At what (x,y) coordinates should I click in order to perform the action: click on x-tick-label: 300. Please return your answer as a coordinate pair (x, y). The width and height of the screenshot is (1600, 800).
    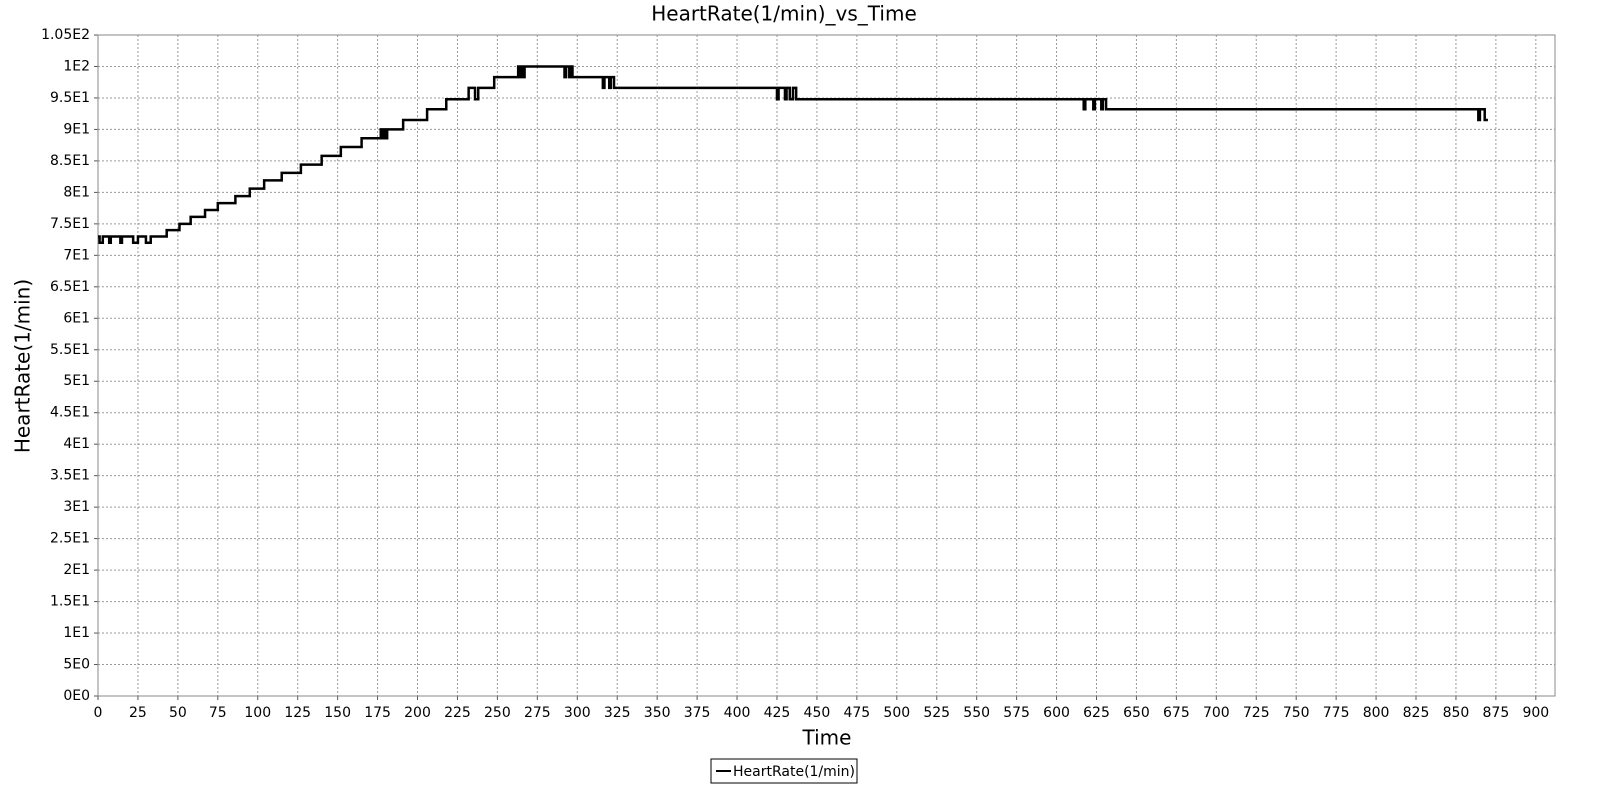
    Looking at the image, I should click on (577, 713).